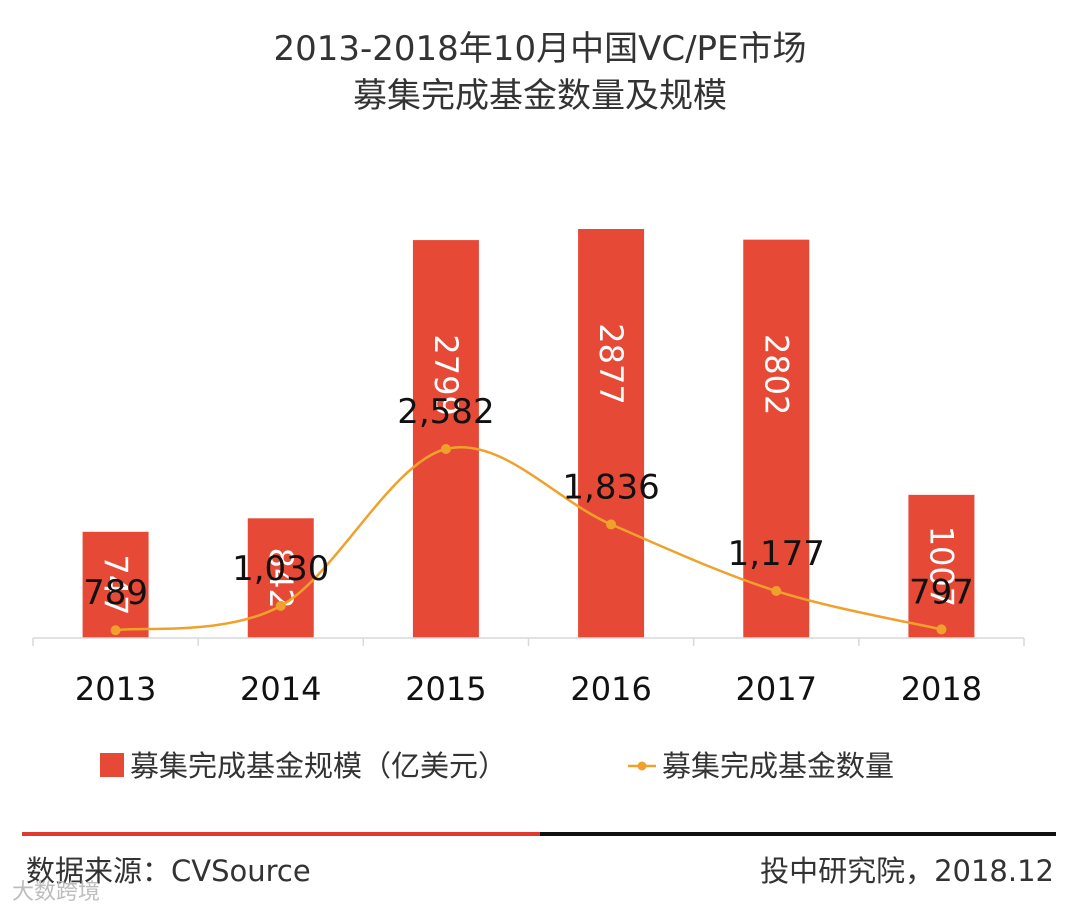 Image resolution: width=1080 pixels, height=908 pixels. Describe the element at coordinates (445, 689) in the screenshot. I see `x-axis-label: 2015` at that location.